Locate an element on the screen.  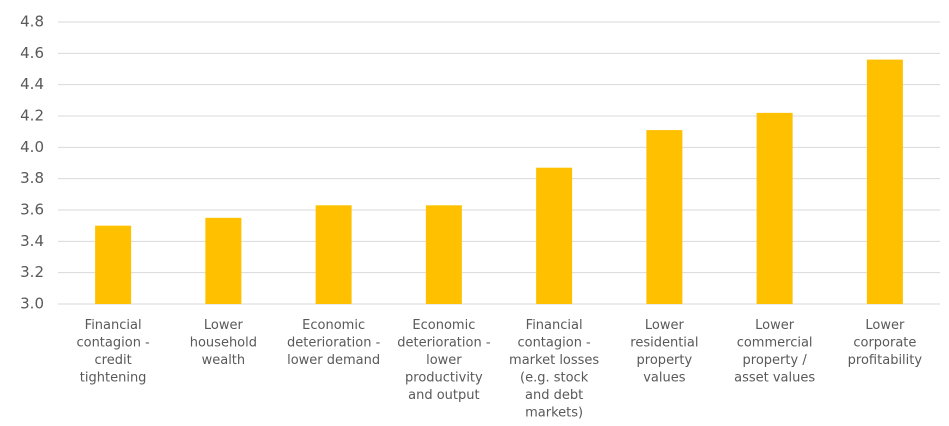
y-tick-label: 3.0 is located at coordinates (32, 304).